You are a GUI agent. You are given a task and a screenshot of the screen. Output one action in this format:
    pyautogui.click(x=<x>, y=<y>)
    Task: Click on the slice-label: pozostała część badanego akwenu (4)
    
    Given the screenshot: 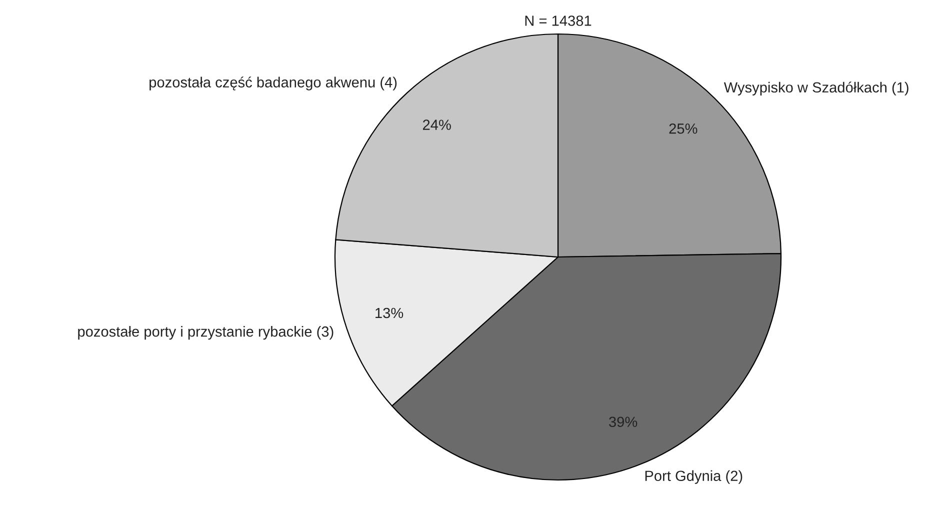 What is the action you would take?
    pyautogui.click(x=273, y=83)
    